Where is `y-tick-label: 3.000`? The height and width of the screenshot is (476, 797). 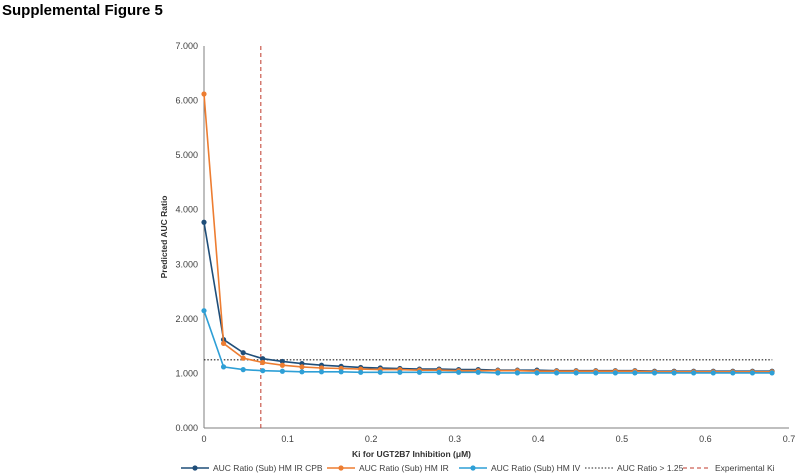
y-tick-label: 3.000 is located at coordinates (186, 264).